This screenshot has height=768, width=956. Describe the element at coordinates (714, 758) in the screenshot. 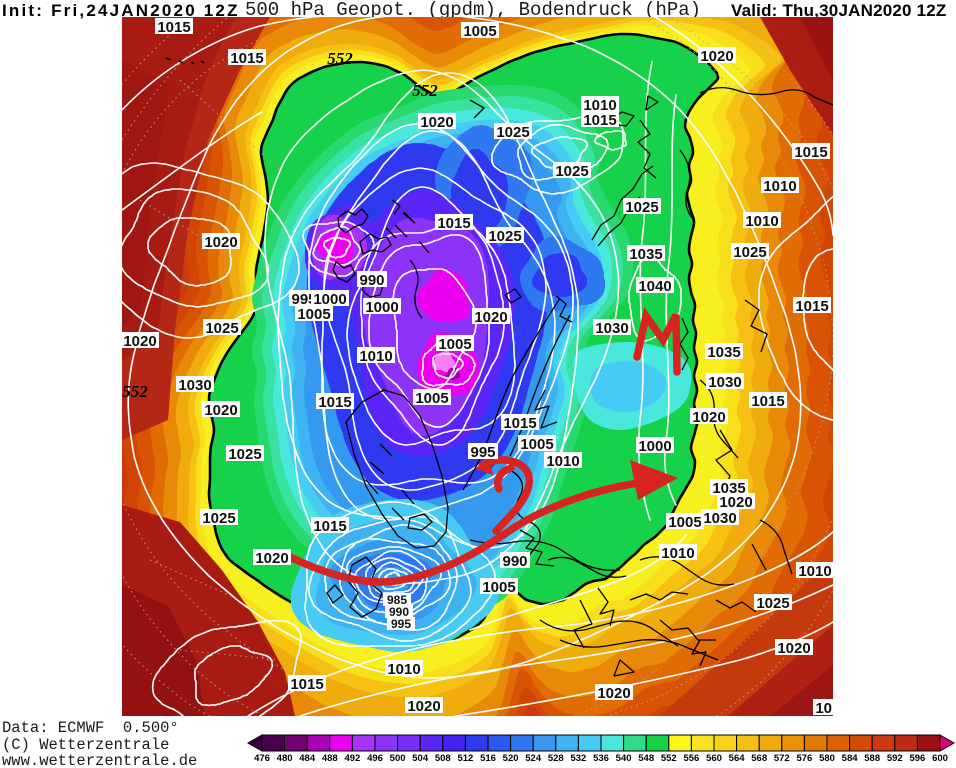

I see `svg-text: 560` at that location.